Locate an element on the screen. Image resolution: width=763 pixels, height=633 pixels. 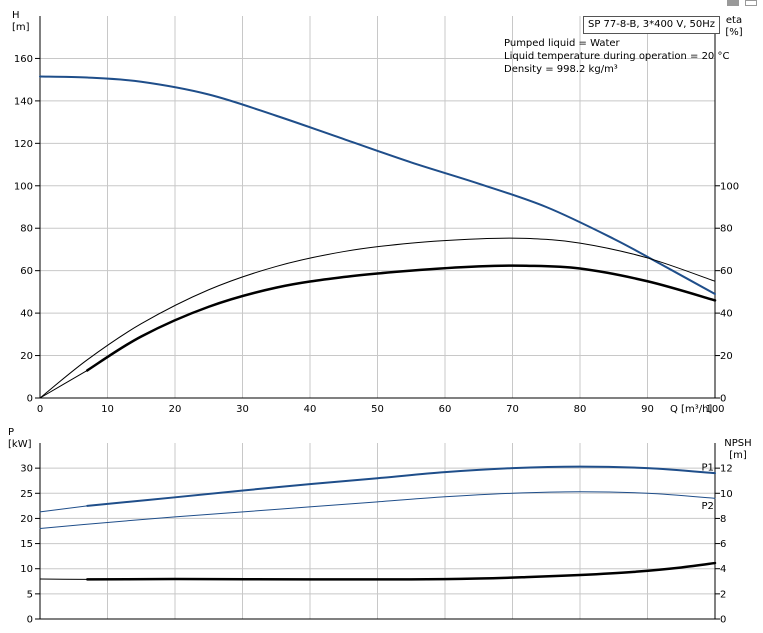
window-minimize-icon is located at coordinates (733, 3).